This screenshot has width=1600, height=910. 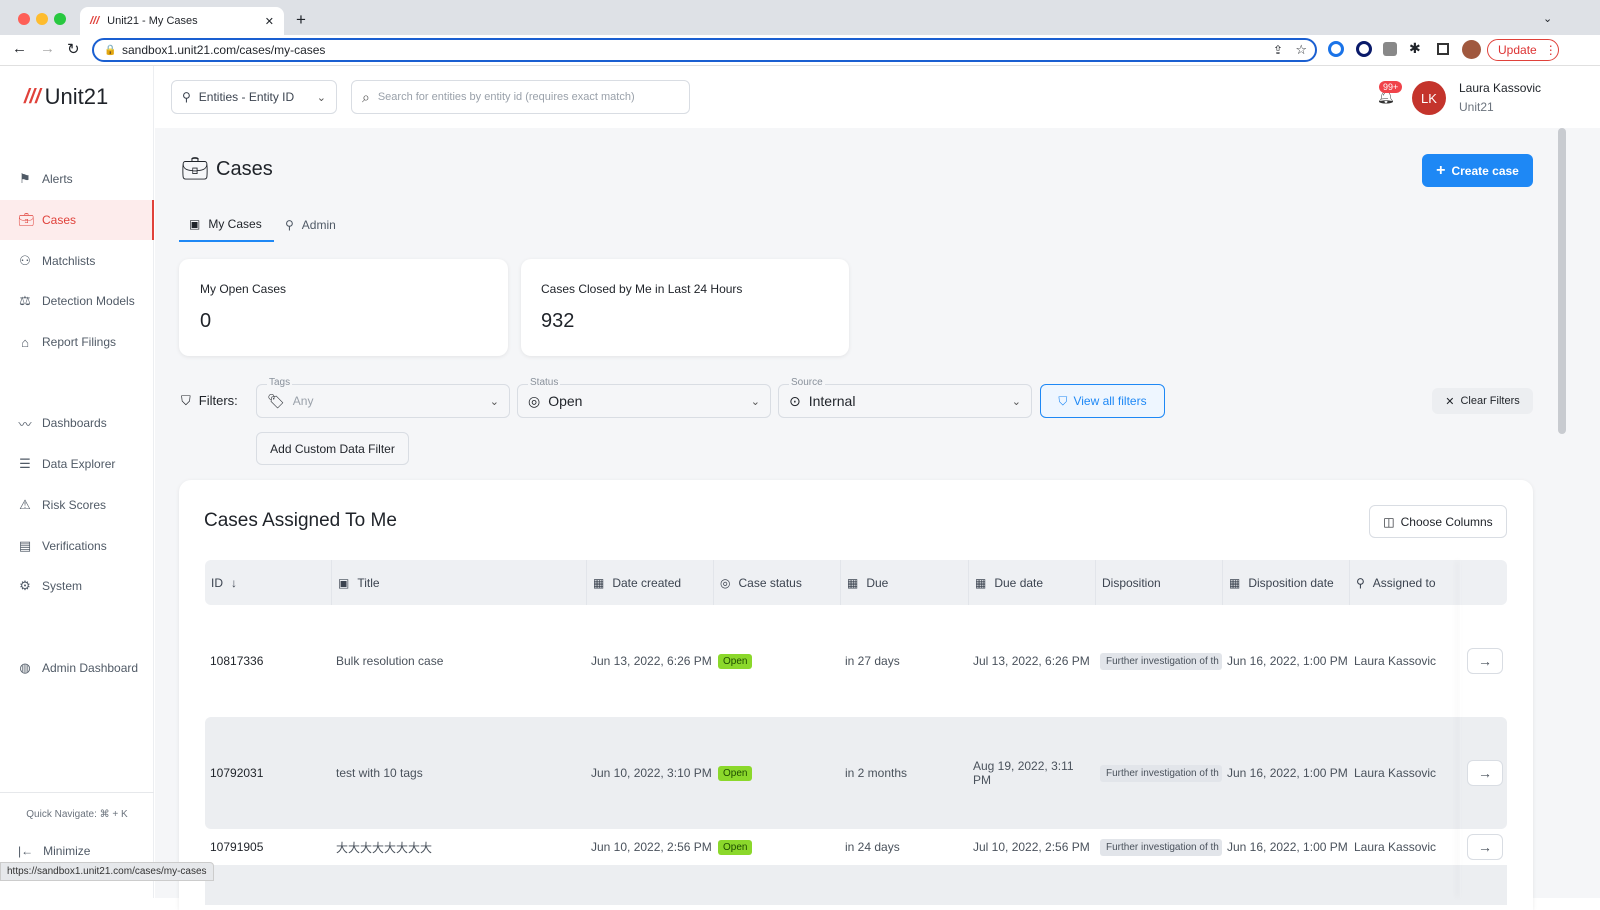 What do you see at coordinates (1438, 521) in the screenshot?
I see `choose-columns-button: ◫ Choose Columns` at bounding box center [1438, 521].